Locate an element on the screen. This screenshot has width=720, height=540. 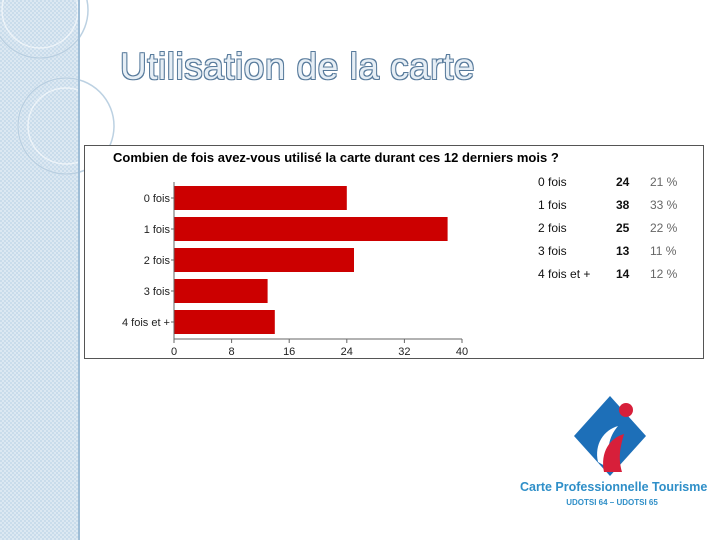
table-label: 2 fois is located at coordinates (552, 228).